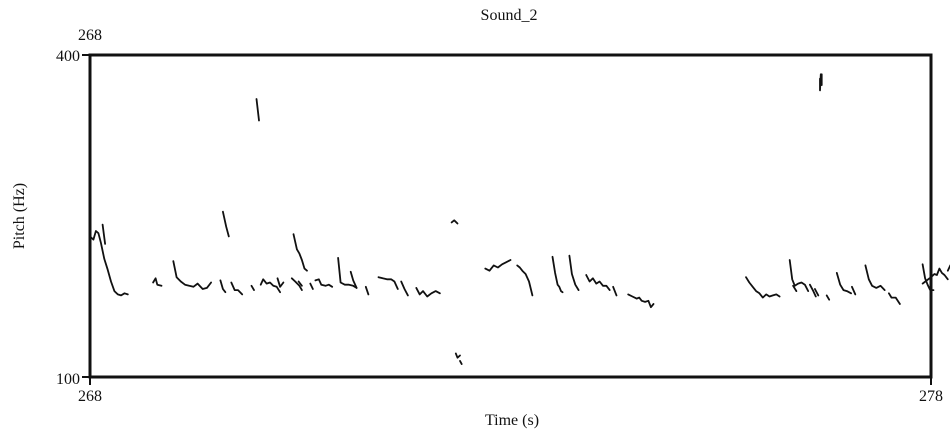 The height and width of the screenshot is (433, 950). I want to click on x-tick-label-max: 278, so click(931, 396).